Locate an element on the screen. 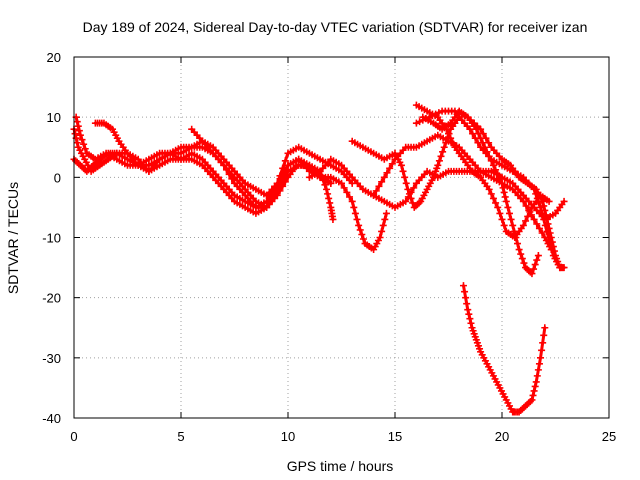  y-tick-label: -40 is located at coordinates (51, 418).